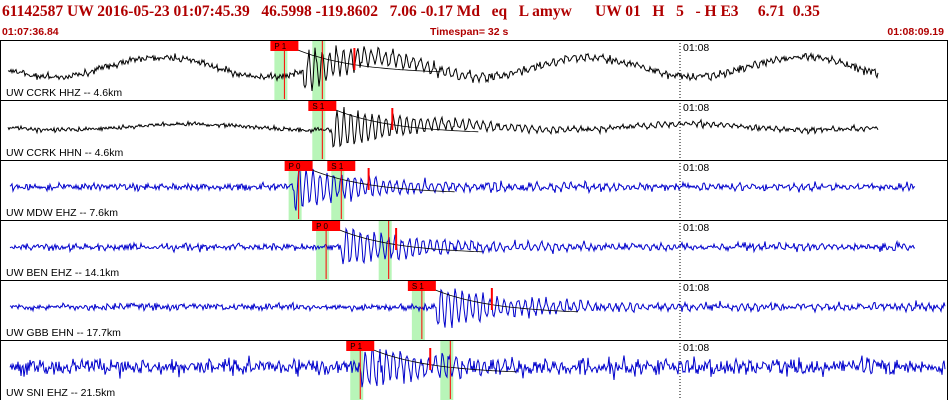 The width and height of the screenshot is (948, 400). I want to click on timespan-label: Timespan= 32 s, so click(469, 32).